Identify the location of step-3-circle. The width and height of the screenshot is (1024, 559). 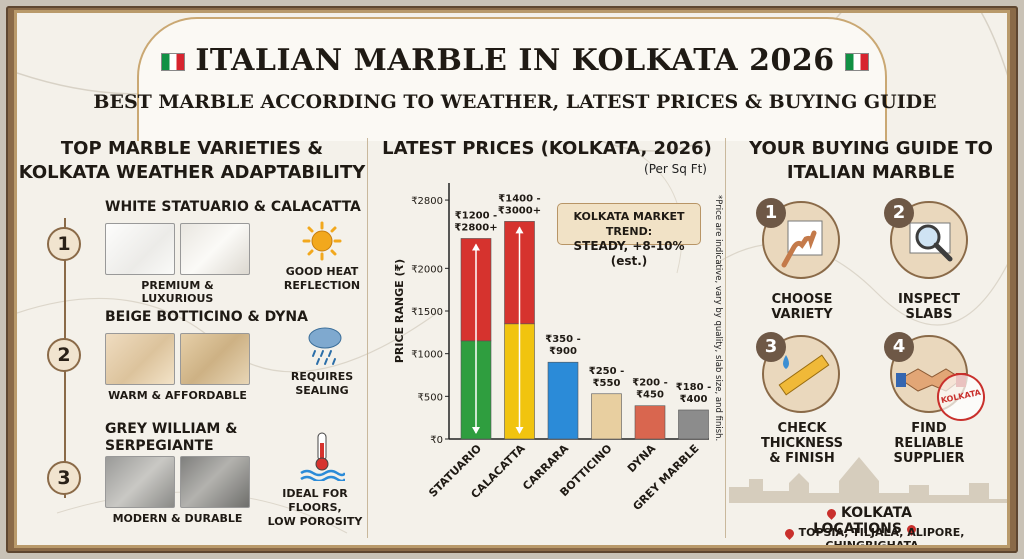
(801, 374).